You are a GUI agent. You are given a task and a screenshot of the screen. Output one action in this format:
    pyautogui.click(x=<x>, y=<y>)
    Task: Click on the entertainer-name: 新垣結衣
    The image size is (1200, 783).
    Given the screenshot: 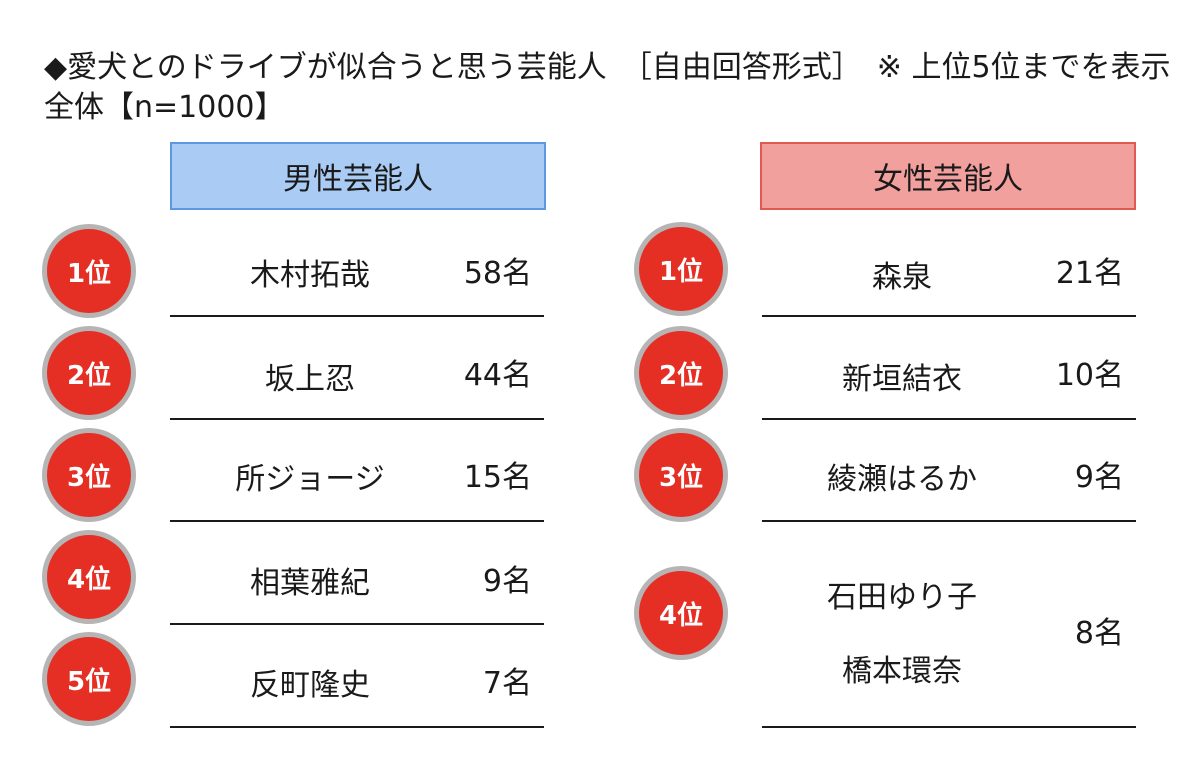 What is the action you would take?
    pyautogui.click(x=902, y=379)
    